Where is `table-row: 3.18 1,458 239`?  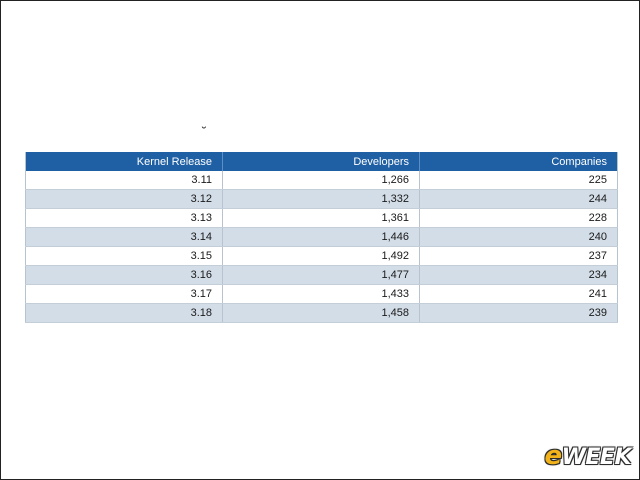 table-row: 3.18 1,458 239 is located at coordinates (321, 313).